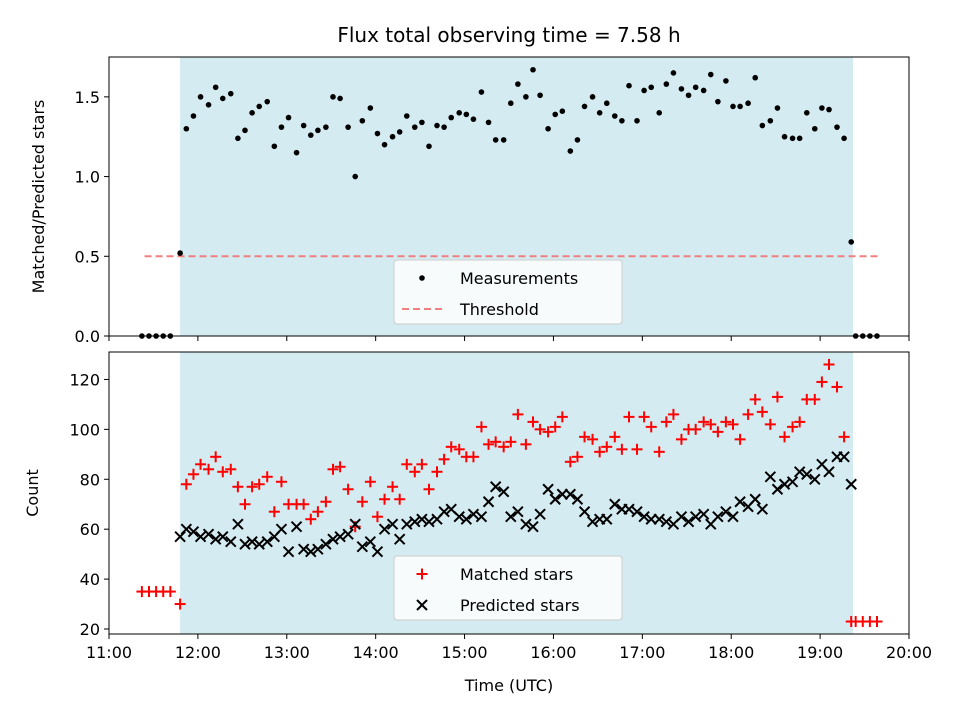 The height and width of the screenshot is (720, 960). I want to click on x-tick-label: 12:00, so click(198, 652).